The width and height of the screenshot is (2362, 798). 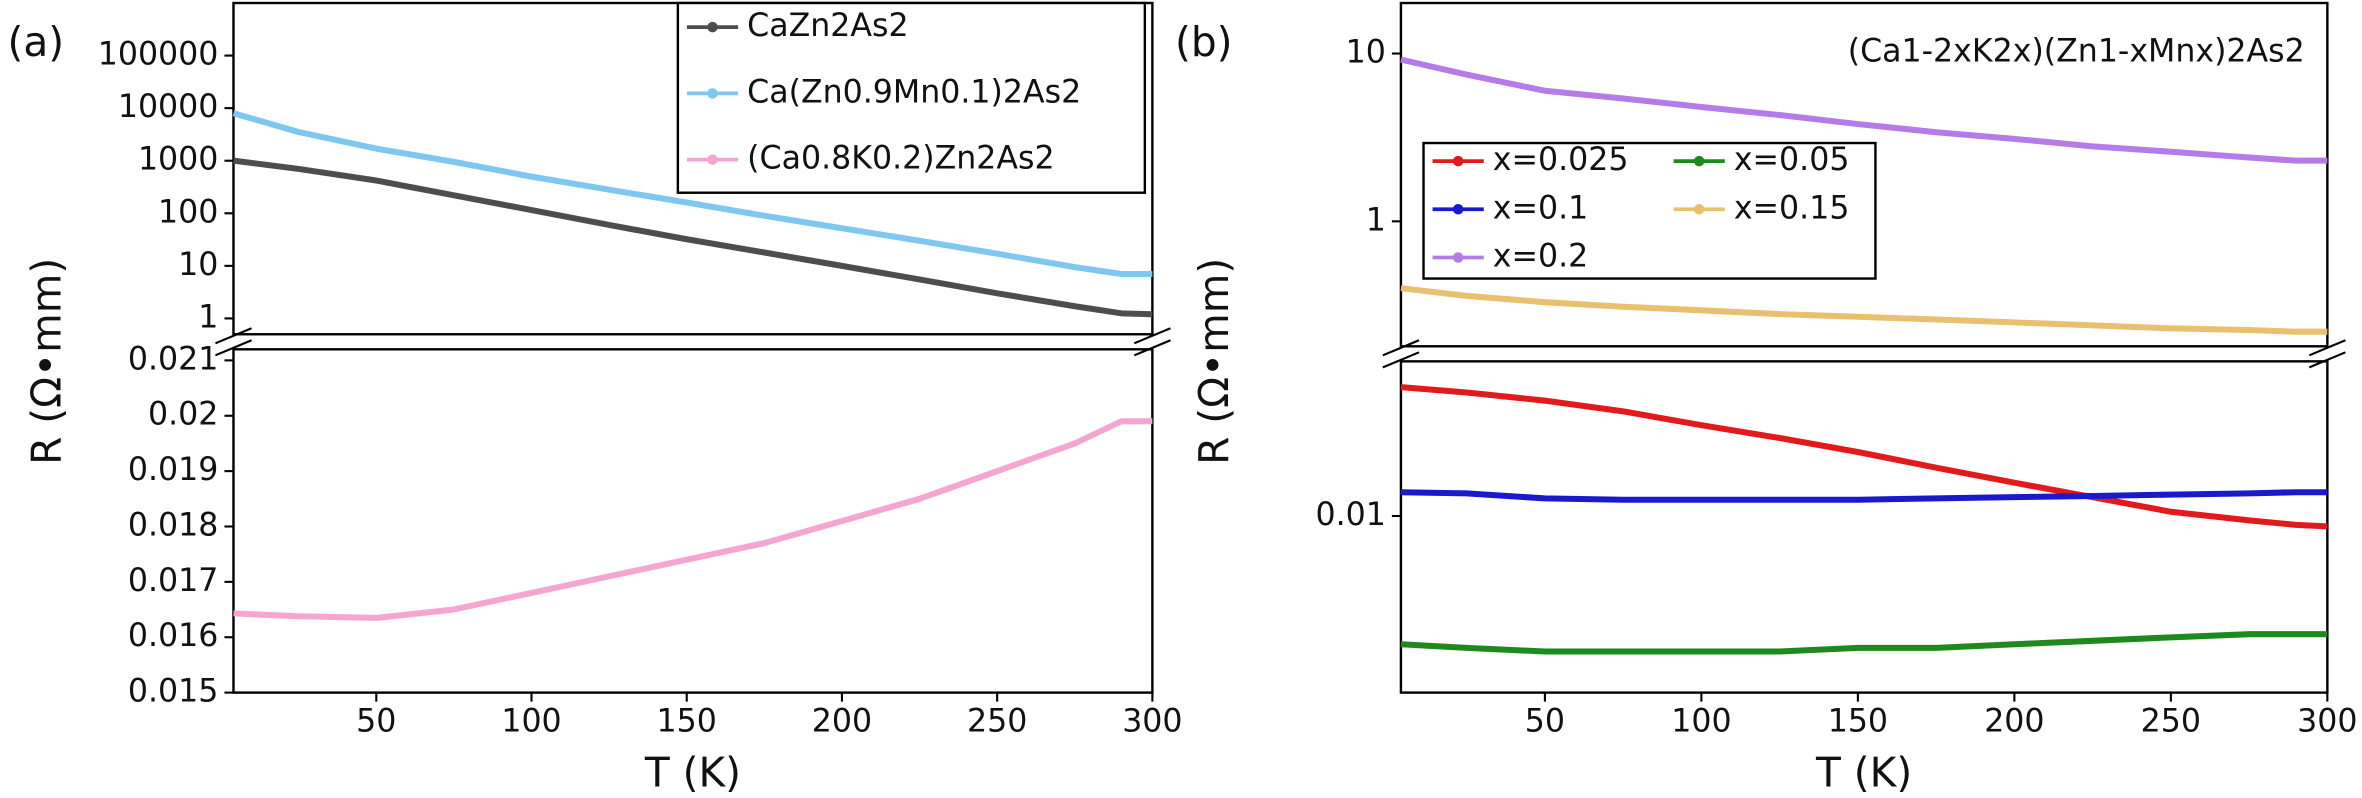 What do you see at coordinates (914, 92) in the screenshot?
I see `legend-label: Ca(Zn0.9Mn0.1)2As2` at bounding box center [914, 92].